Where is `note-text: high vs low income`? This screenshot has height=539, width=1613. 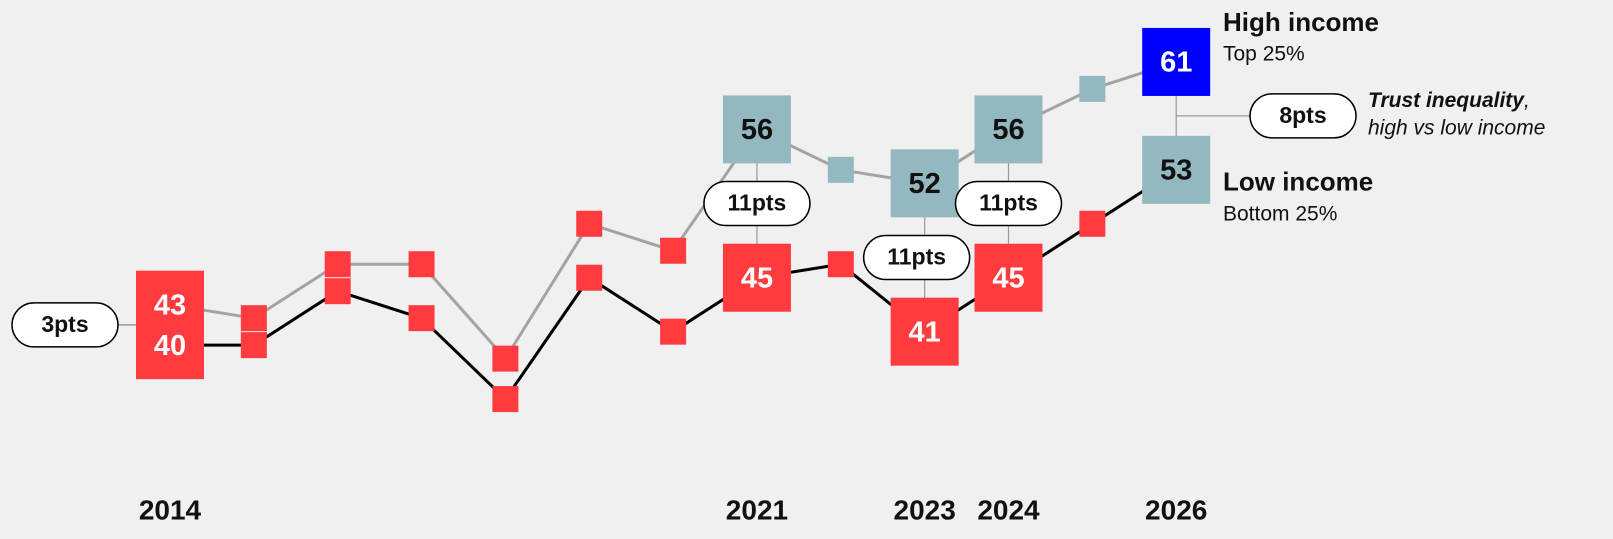 note-text: high vs low income is located at coordinates (1456, 127).